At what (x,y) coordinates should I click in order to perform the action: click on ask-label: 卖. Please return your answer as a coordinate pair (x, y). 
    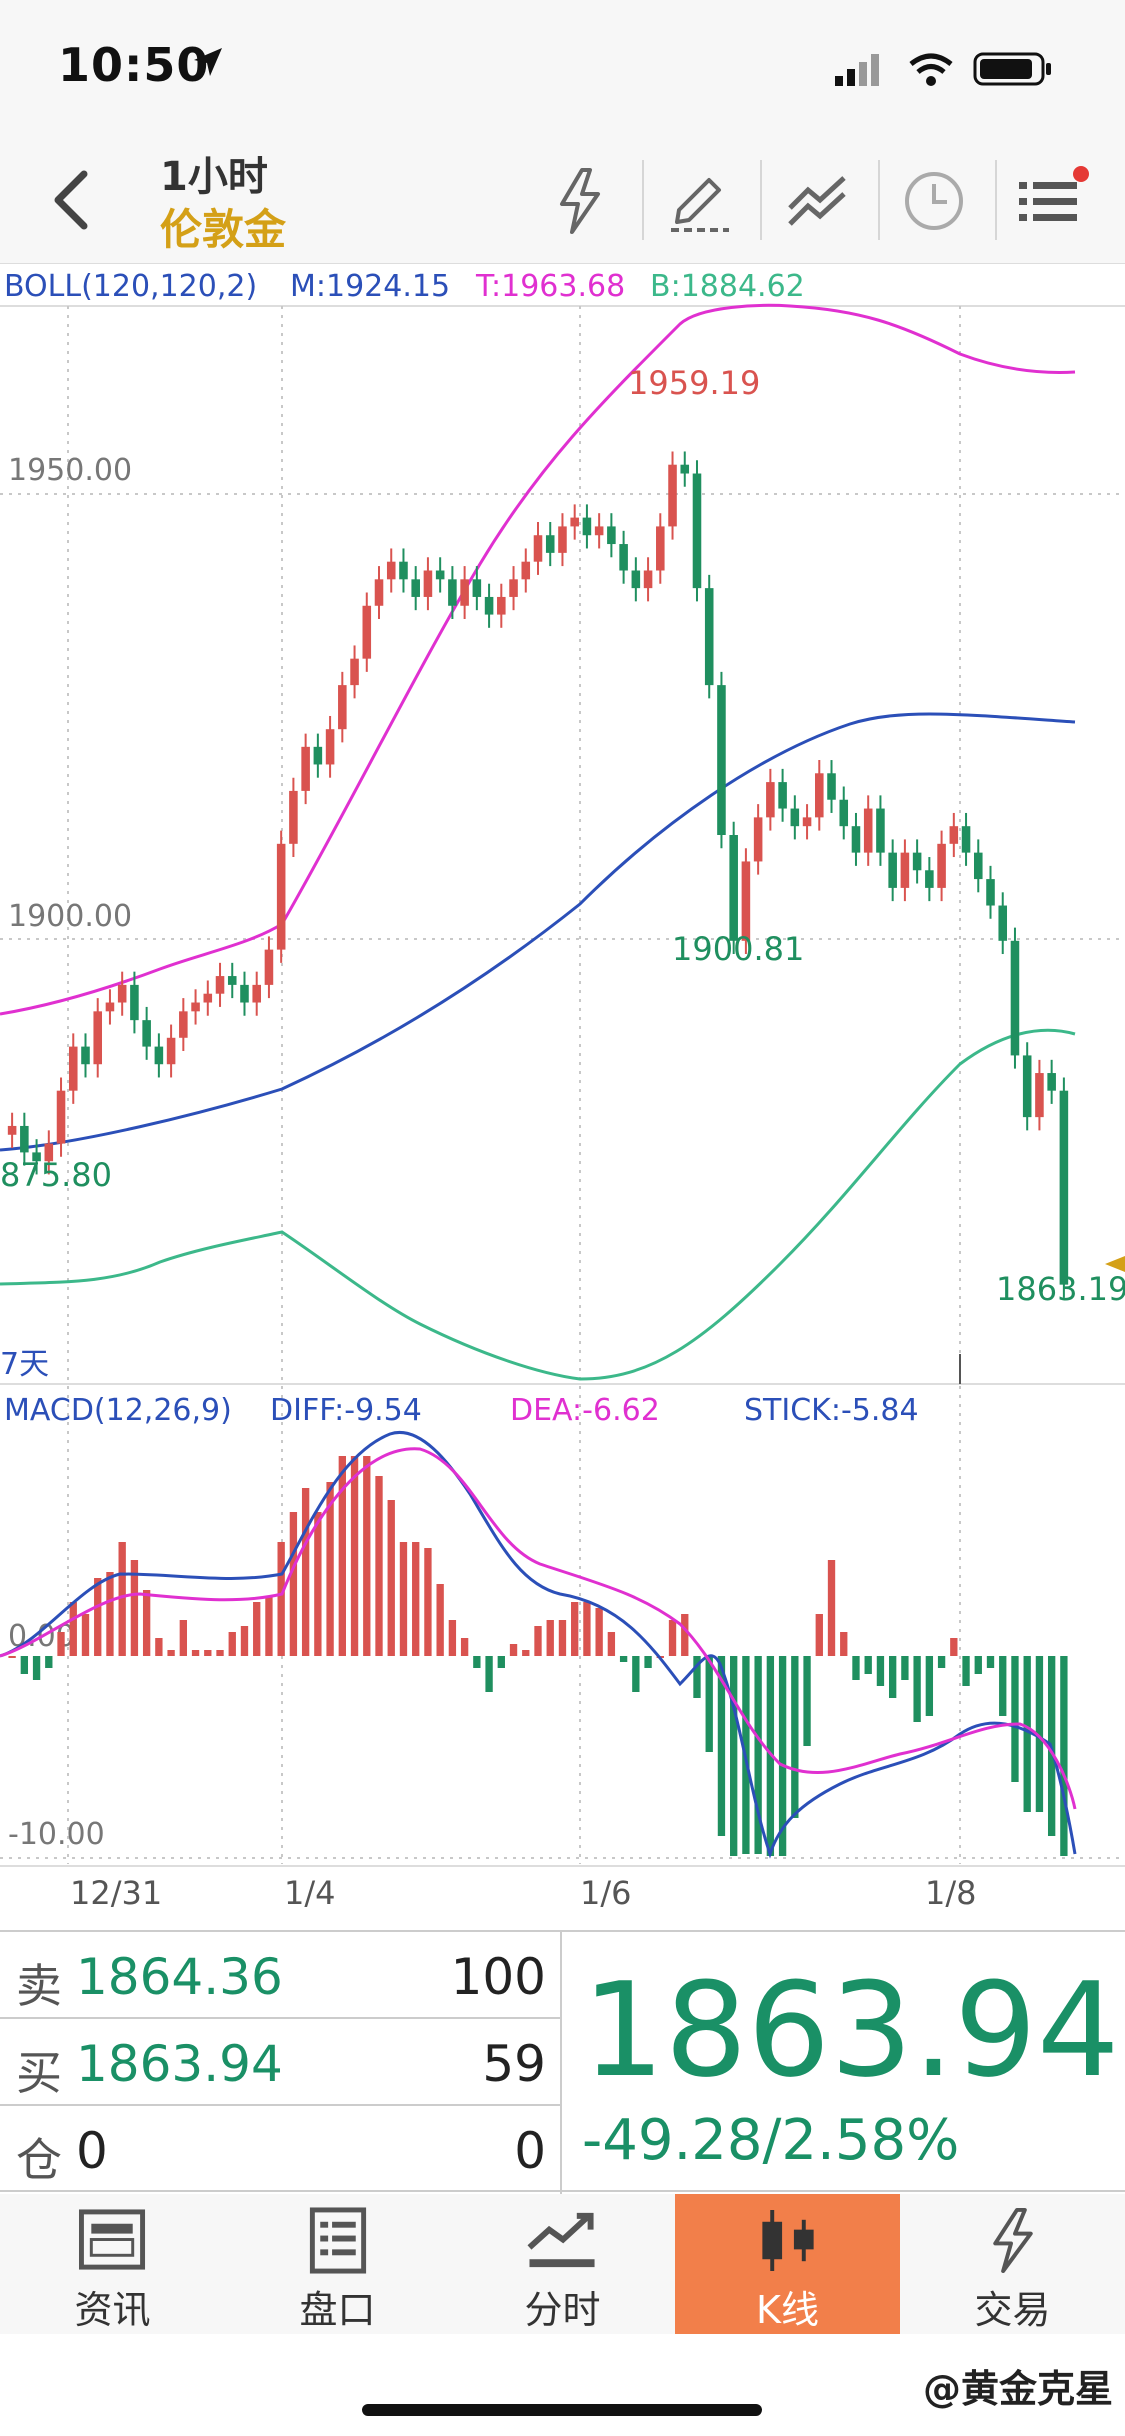
    Looking at the image, I should click on (39, 1986).